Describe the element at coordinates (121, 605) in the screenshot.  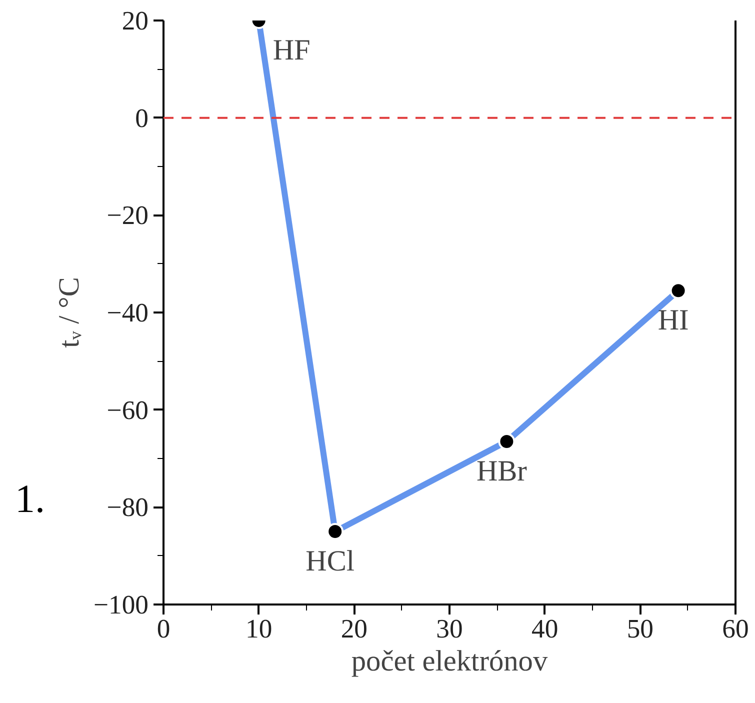
I see `y-tick-label: −100` at that location.